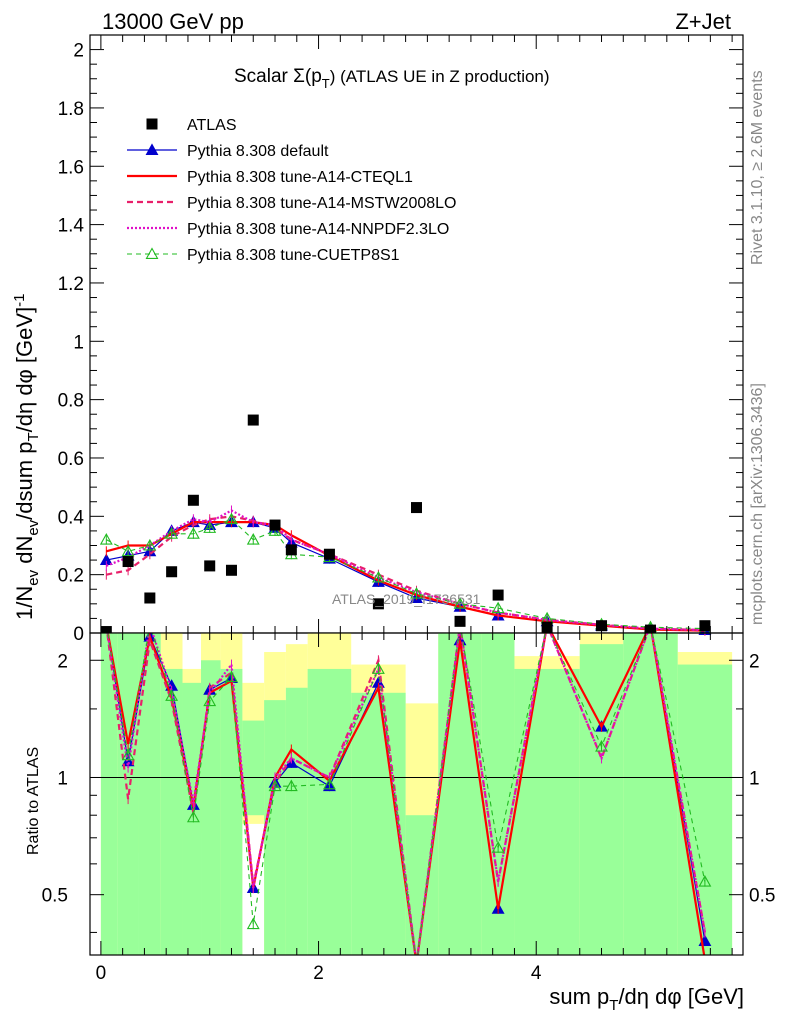  I want to click on legend-entry-label: ATLAS, so click(212, 125).